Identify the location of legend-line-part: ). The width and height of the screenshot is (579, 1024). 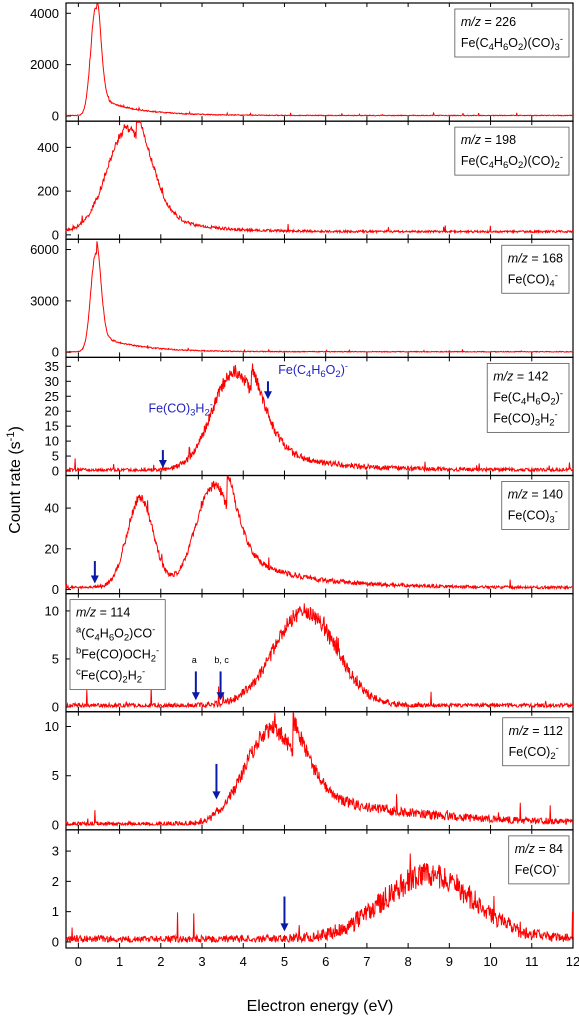
(558, 397).